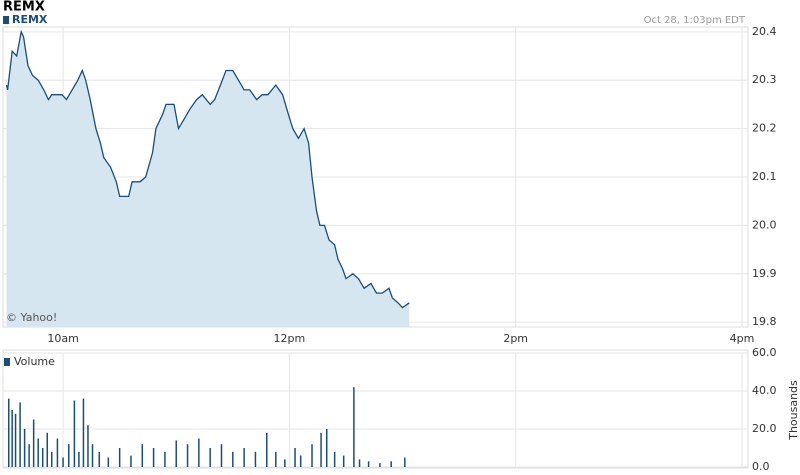  Describe the element at coordinates (34, 361) in the screenshot. I see `legend-label: Volume` at that location.